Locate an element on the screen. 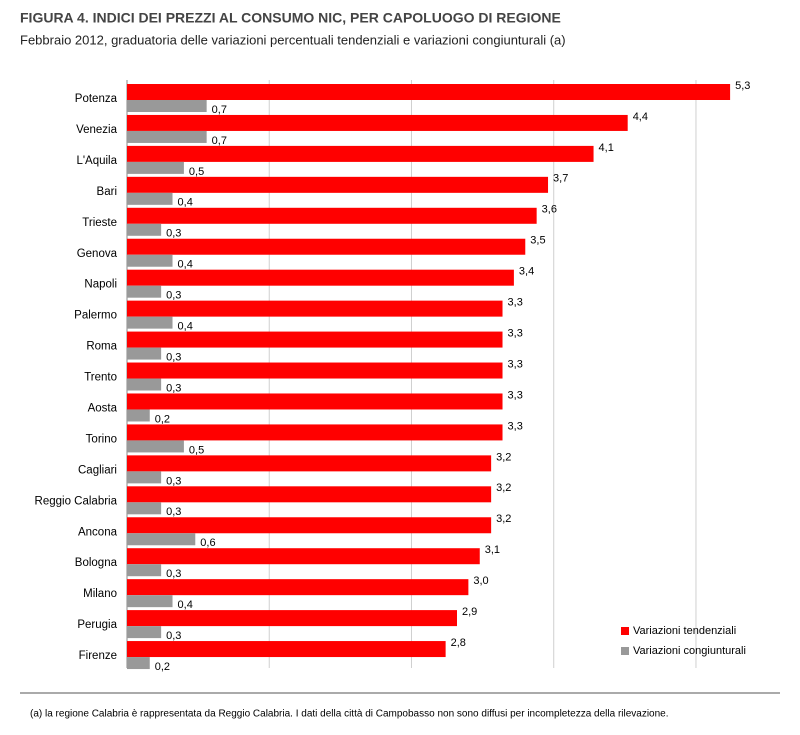 This screenshot has width=800, height=735. value-label: 3,4 is located at coordinates (526, 272).